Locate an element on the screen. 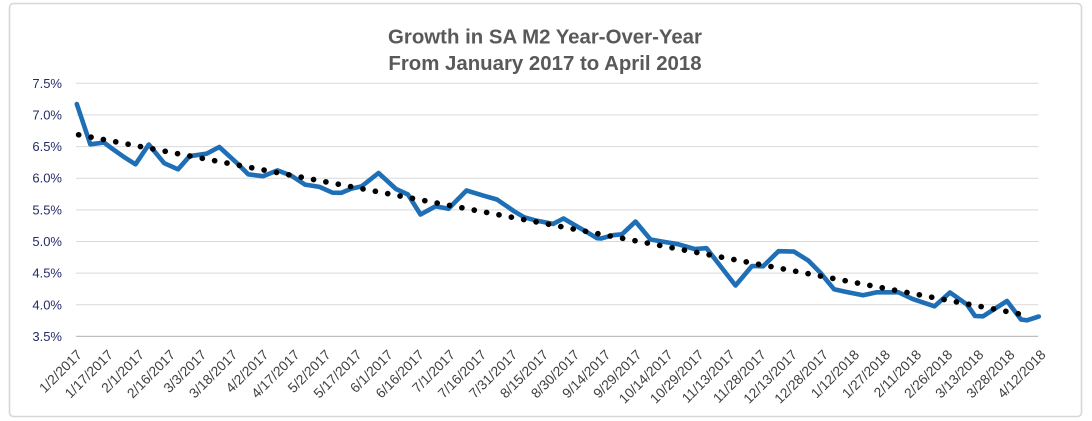  svg-text: 7.5% is located at coordinates (47, 83).